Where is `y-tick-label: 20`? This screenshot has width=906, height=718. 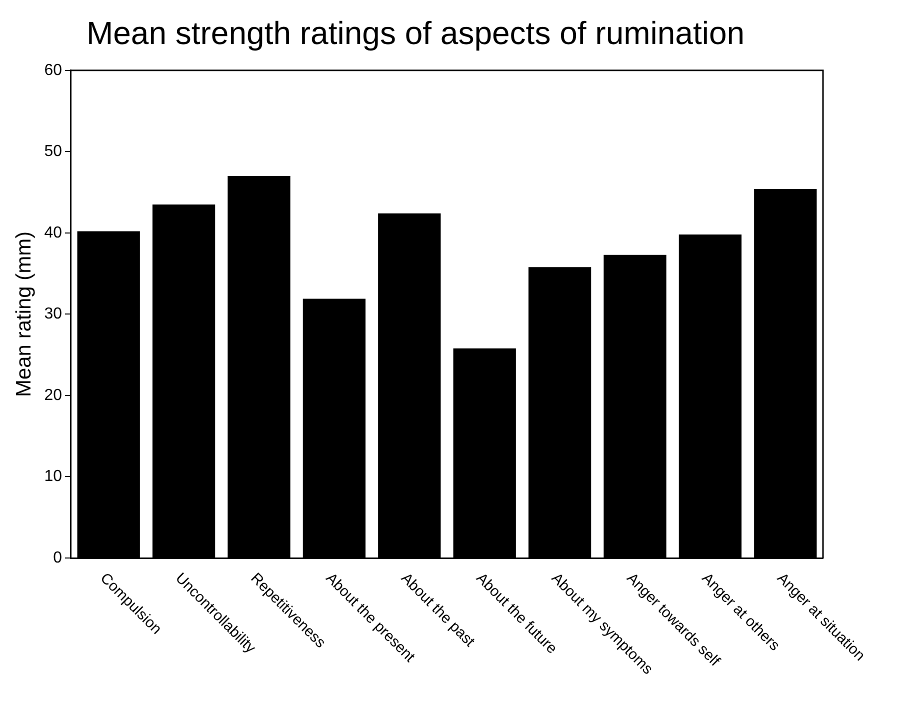 y-tick-label: 20 is located at coordinates (53, 395).